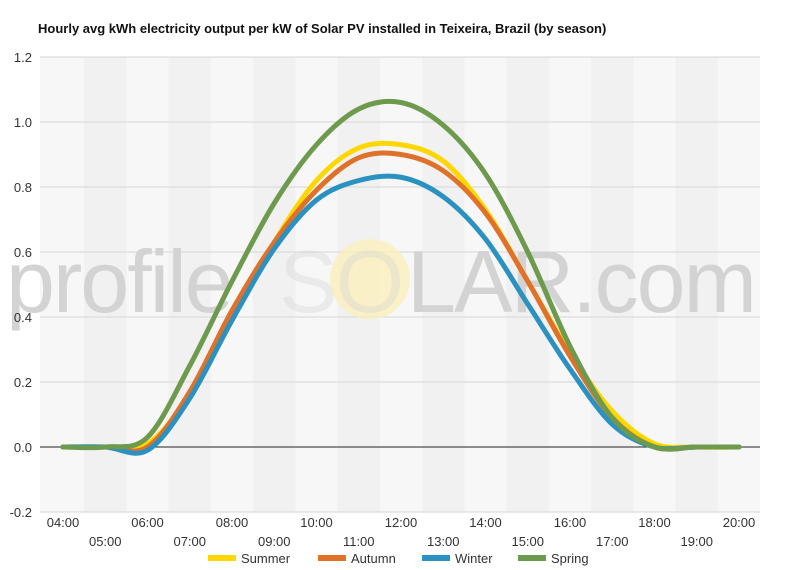  Describe the element at coordinates (696, 541) in the screenshot. I see `x-tick-label: 19:00` at that location.